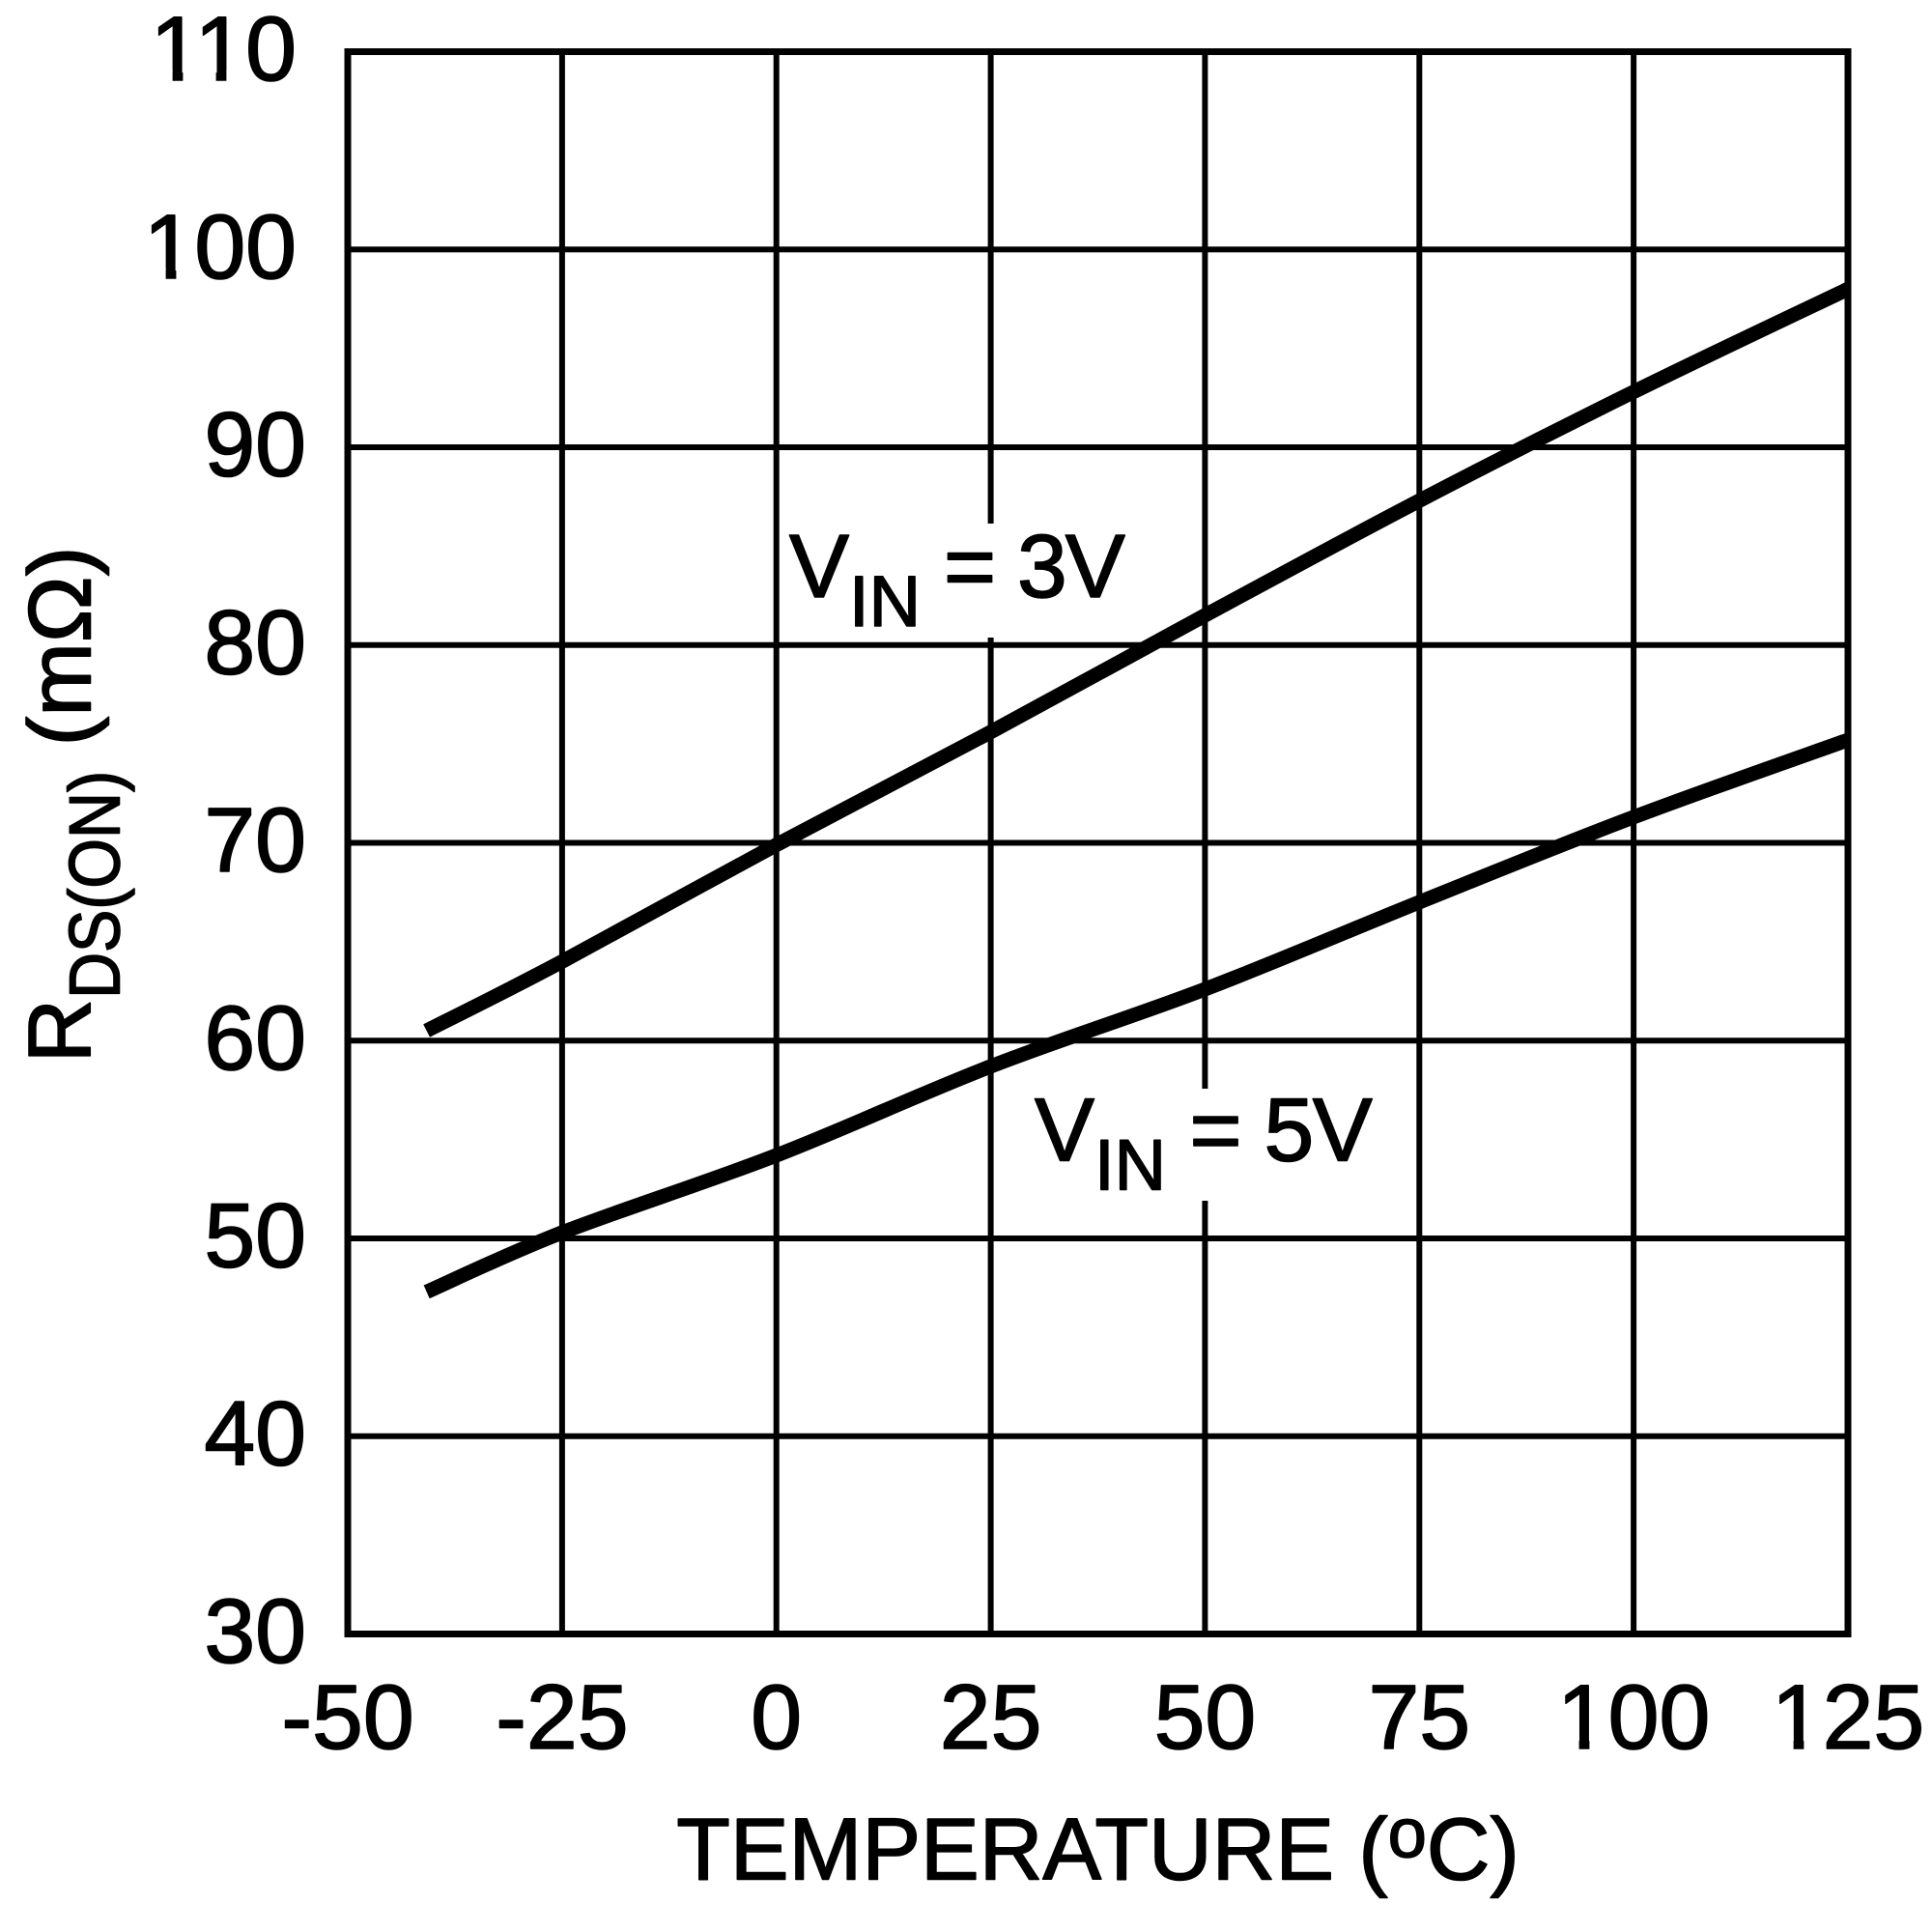  Describe the element at coordinates (1098, 1847) in the screenshot. I see `svg-text: TEMPERATURE (oC)` at that location.